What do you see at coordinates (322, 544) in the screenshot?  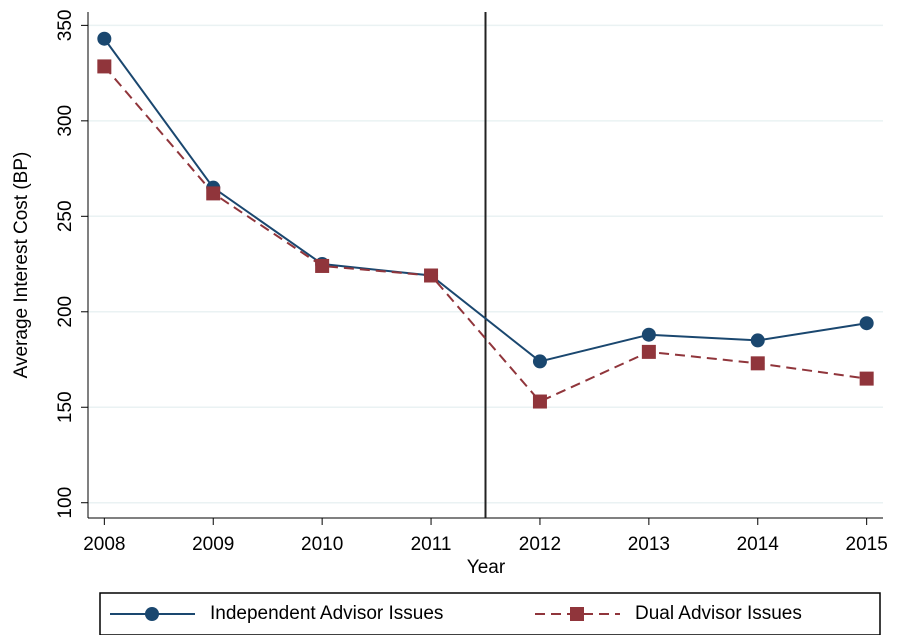 I see `x-tick-label: 2010` at bounding box center [322, 544].